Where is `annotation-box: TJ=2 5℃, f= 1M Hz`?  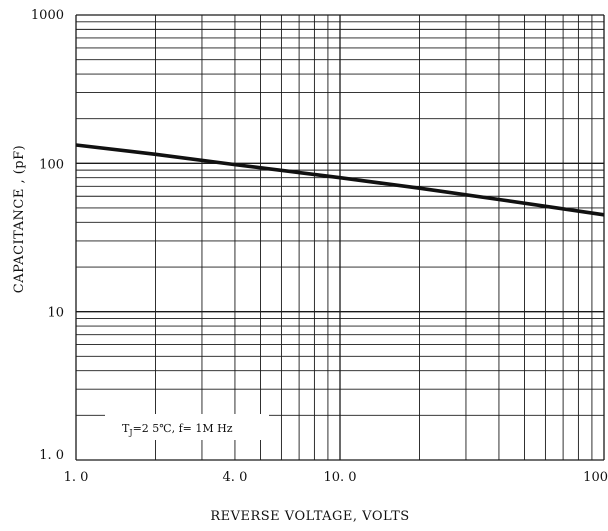 annotation-box: TJ=2 5℃, f= 1M Hz is located at coordinates (187, 427).